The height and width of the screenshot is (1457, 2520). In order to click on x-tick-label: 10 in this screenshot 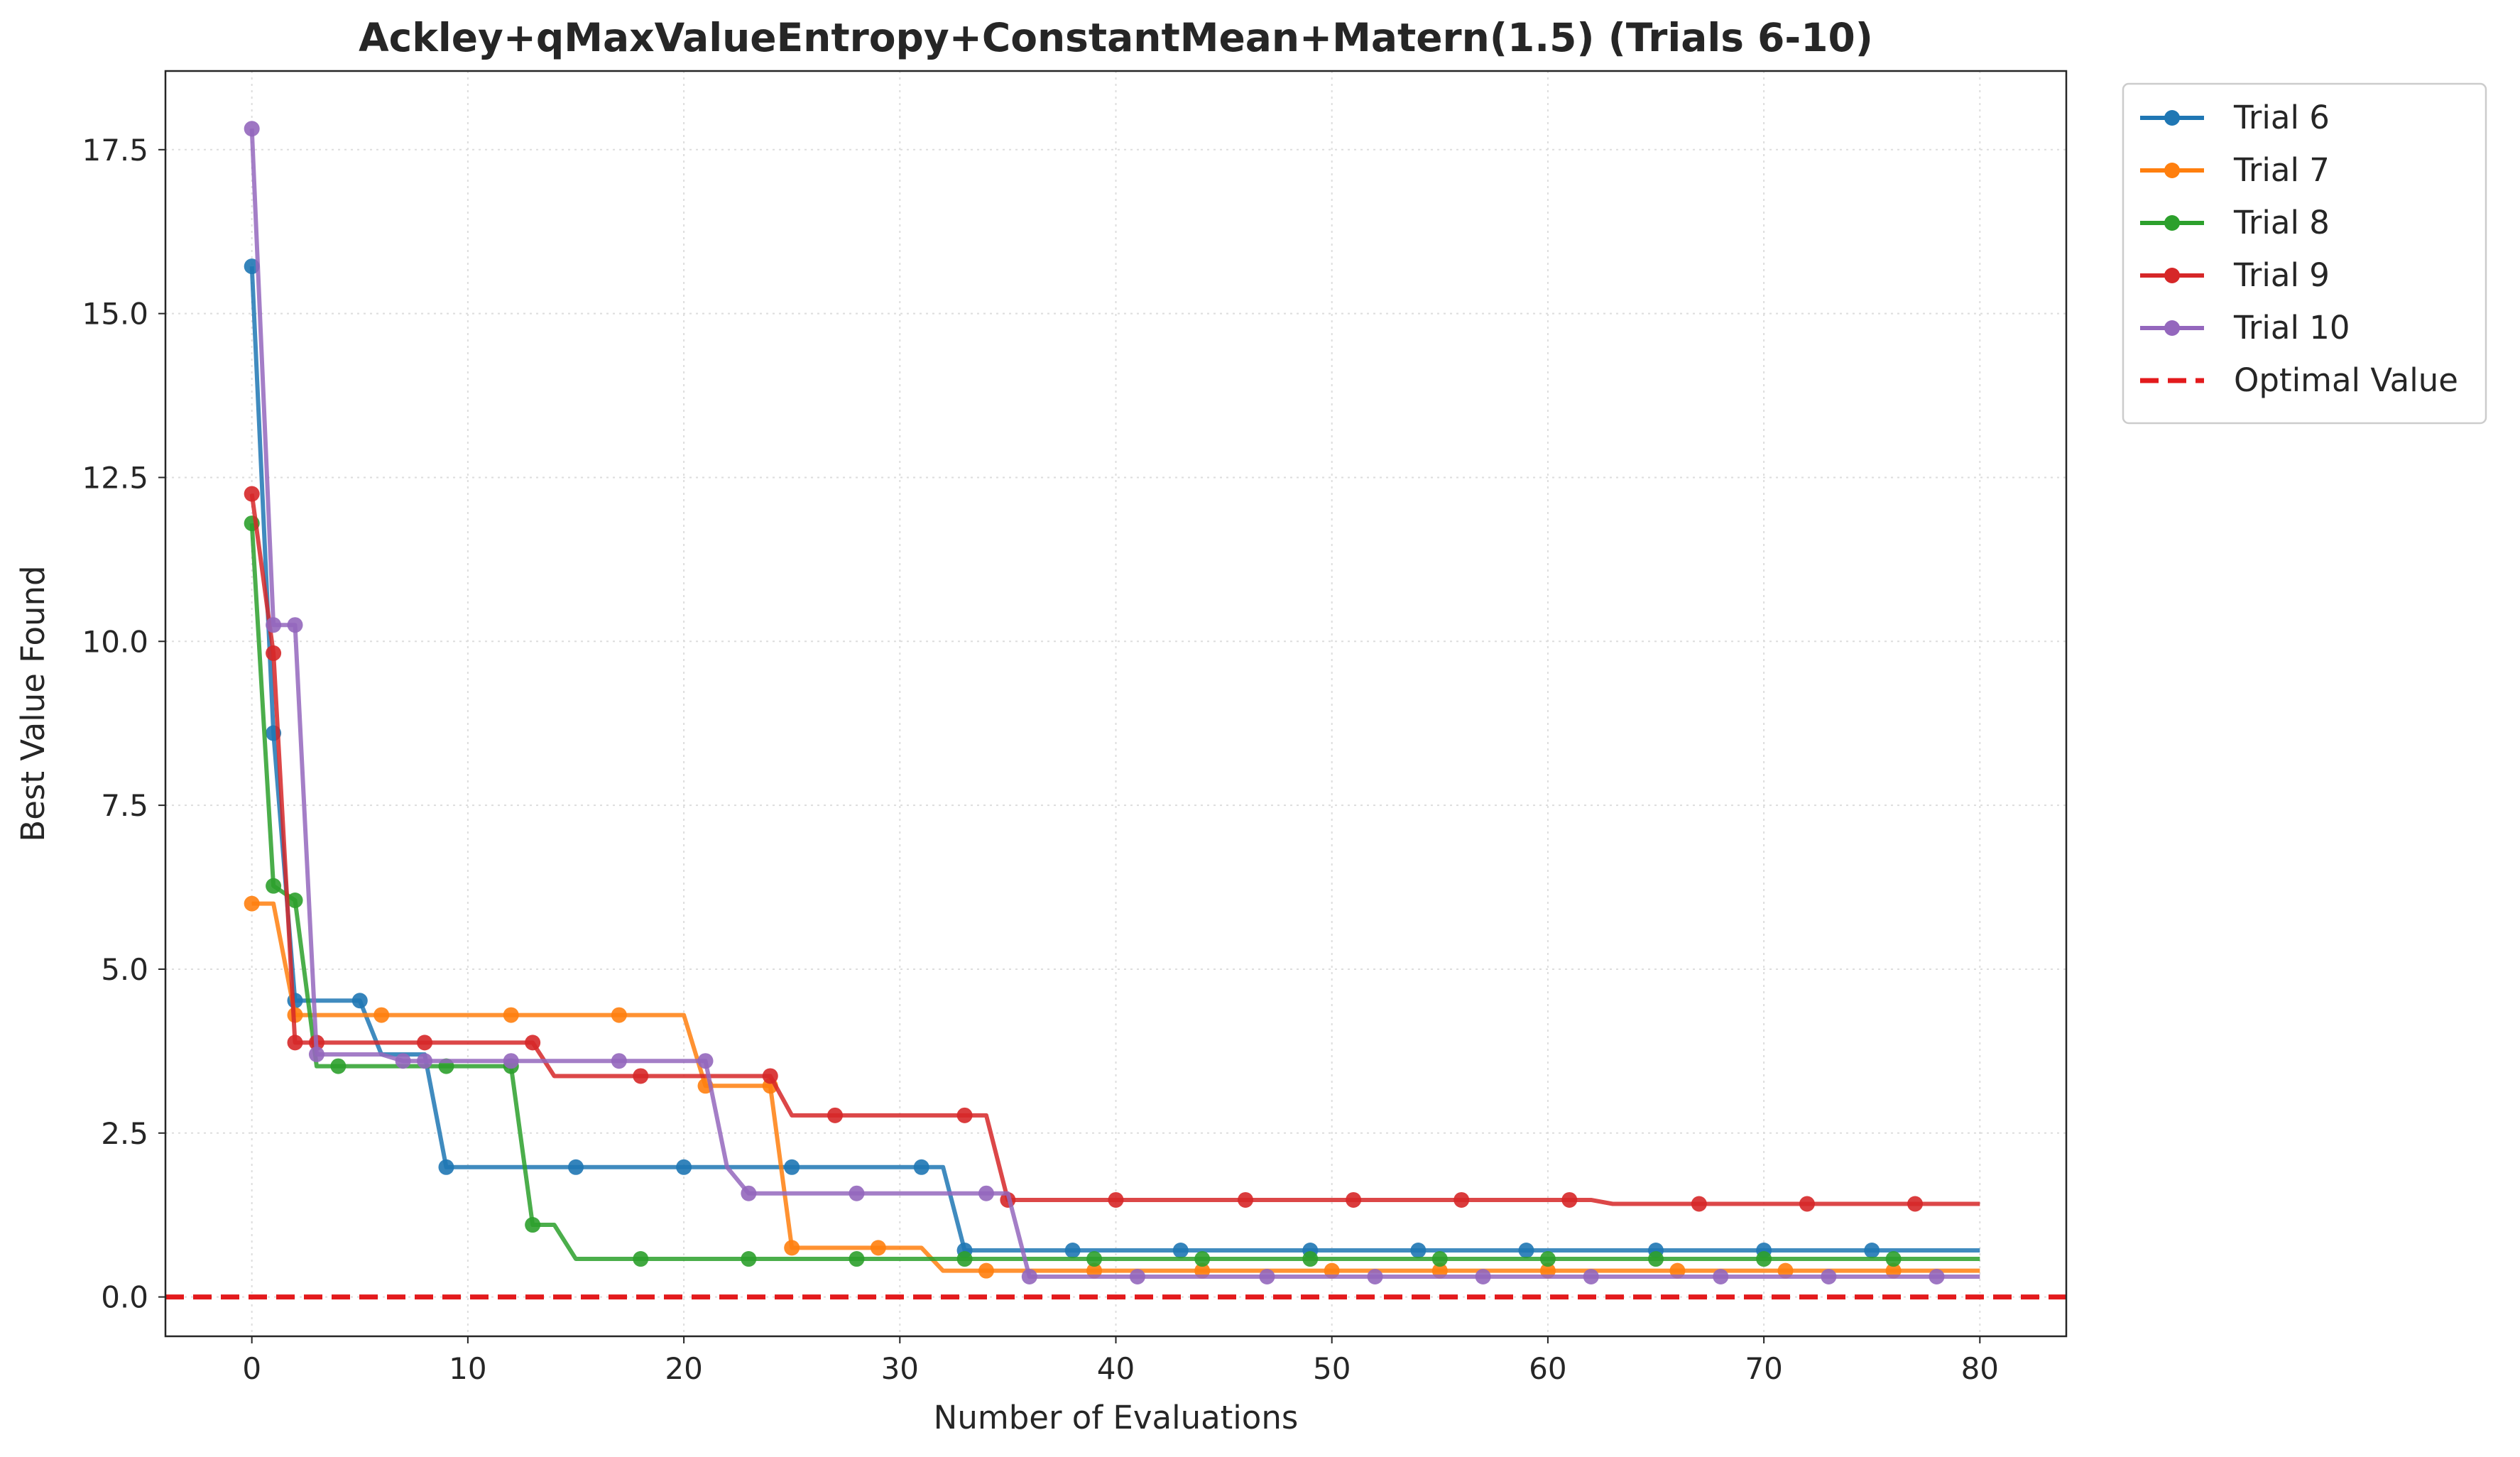, I will do `click(467, 1368)`.